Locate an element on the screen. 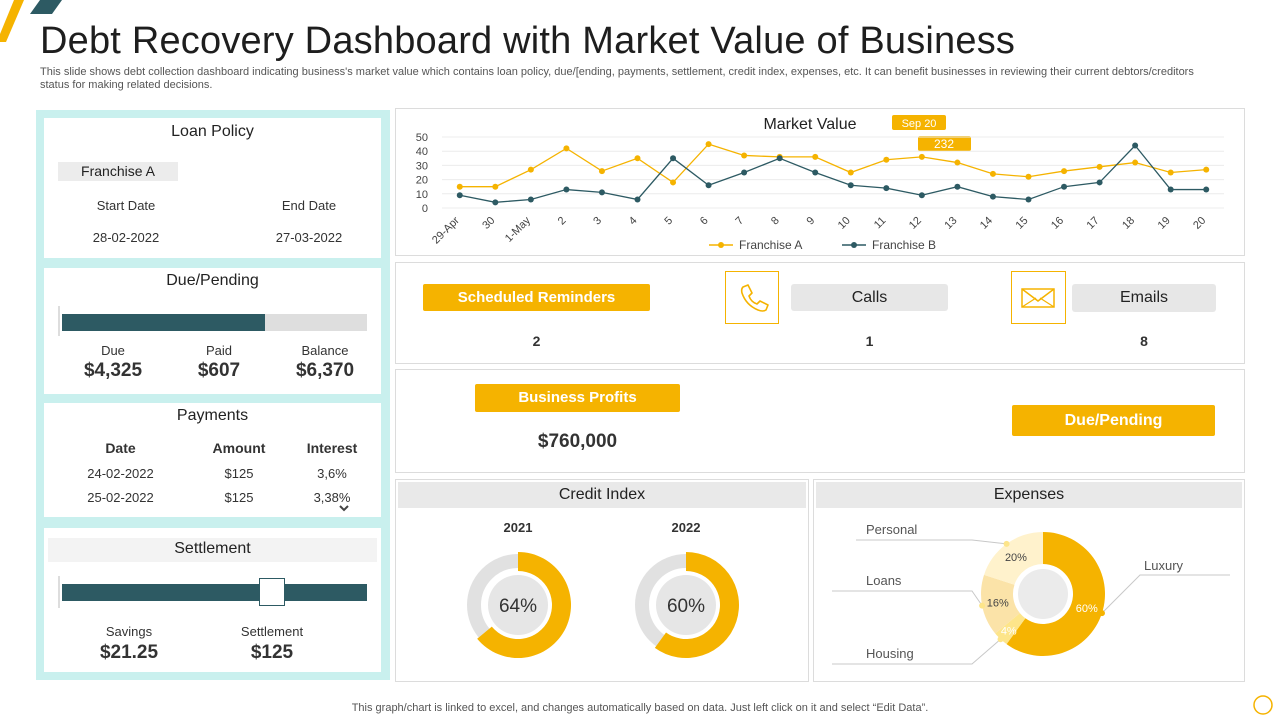 The height and width of the screenshot is (720, 1280). x-tick-label: 9 is located at coordinates (811, 221).